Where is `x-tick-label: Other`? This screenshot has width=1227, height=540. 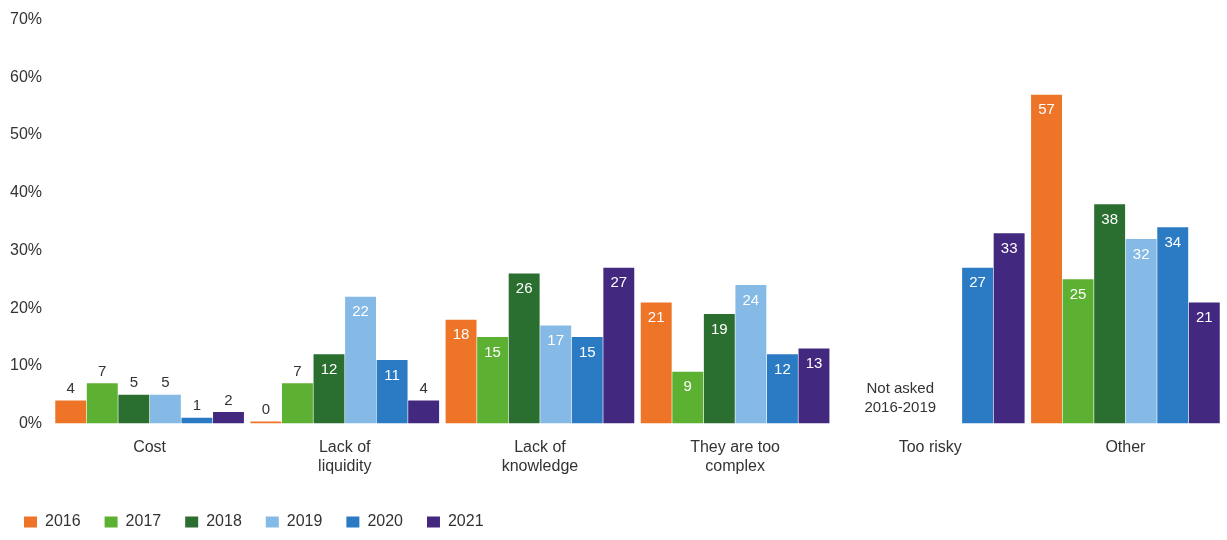 x-tick-label: Other is located at coordinates (1126, 446).